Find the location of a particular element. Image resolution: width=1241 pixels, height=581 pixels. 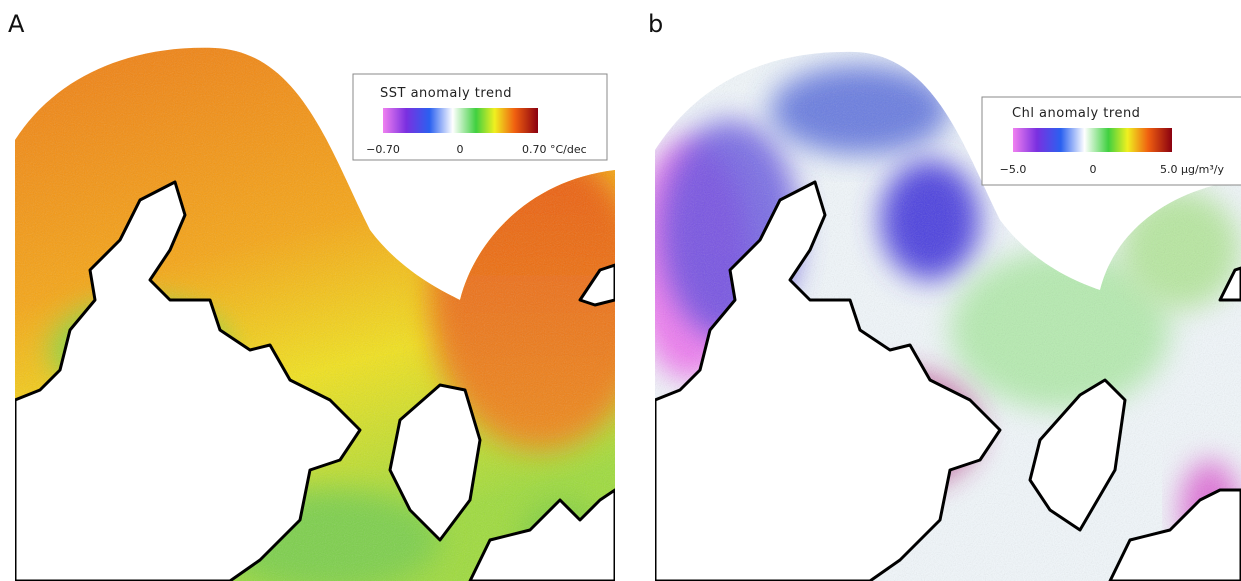

panel-label: b is located at coordinates (655, 24).